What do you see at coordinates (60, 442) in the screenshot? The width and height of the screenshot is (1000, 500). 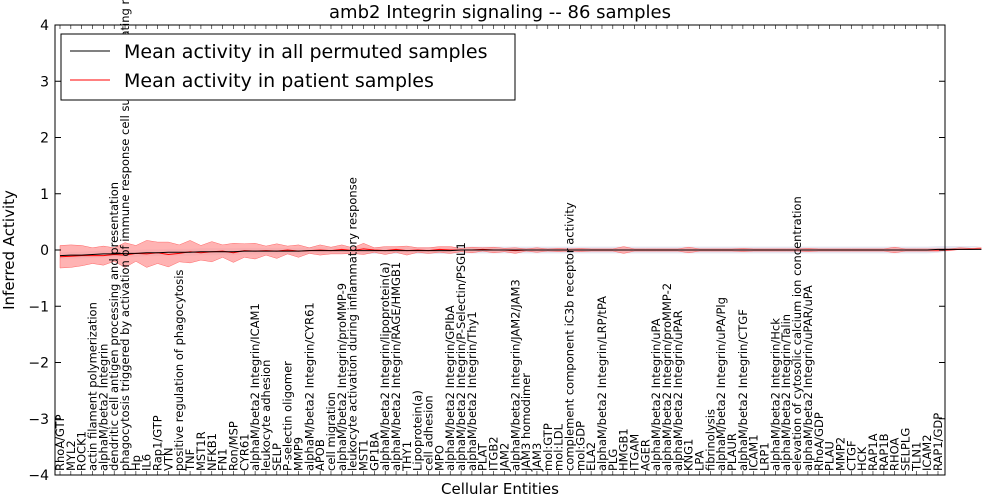 I see `x-category-label: RhoA/GTP` at bounding box center [60, 442].